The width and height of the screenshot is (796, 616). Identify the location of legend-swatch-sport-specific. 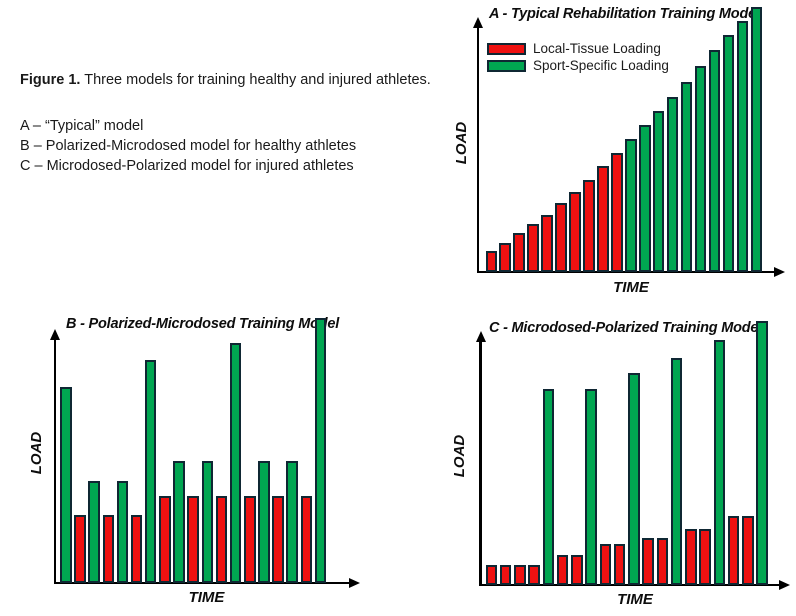
(506, 66).